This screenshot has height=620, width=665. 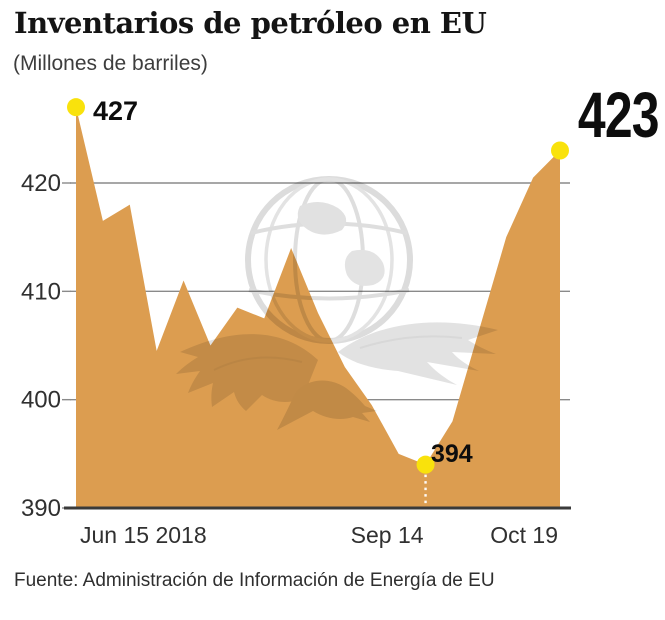 What do you see at coordinates (116, 111) in the screenshot?
I see `data-label-start: 427` at bounding box center [116, 111].